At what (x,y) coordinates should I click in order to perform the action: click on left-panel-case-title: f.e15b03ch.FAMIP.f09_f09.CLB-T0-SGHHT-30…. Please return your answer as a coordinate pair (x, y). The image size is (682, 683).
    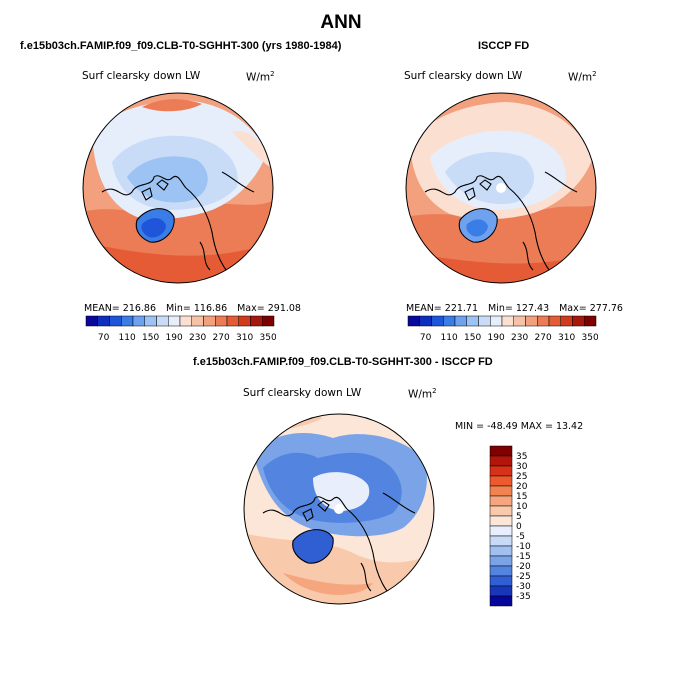
    Looking at the image, I should click on (181, 46).